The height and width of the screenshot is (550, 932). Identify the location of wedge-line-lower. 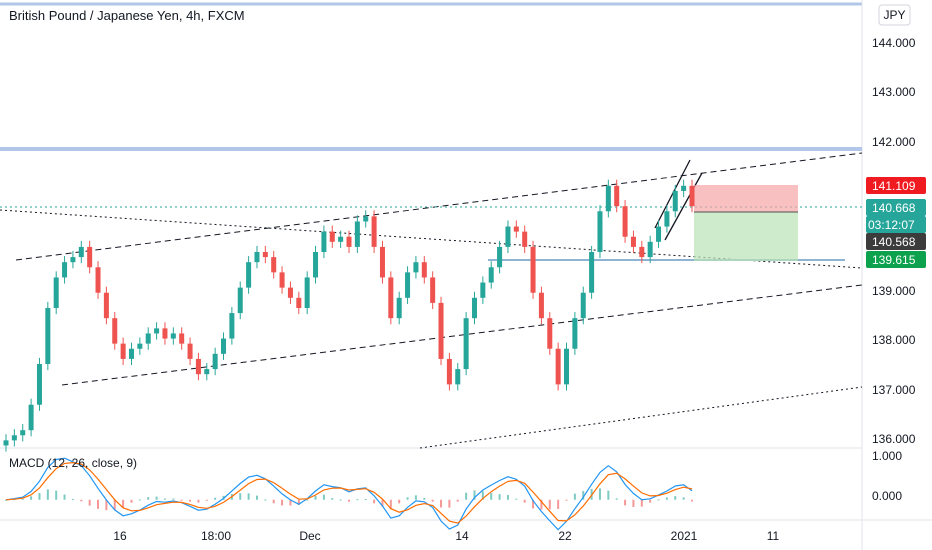
(683, 206).